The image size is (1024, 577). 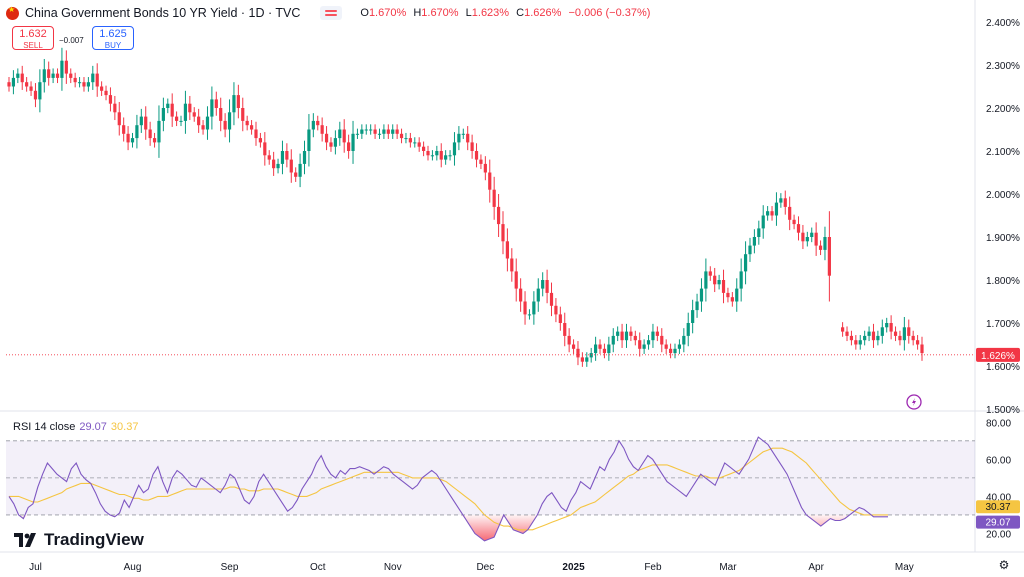 I want to click on rsi-ma-value: 30.37, so click(x=124, y=427).